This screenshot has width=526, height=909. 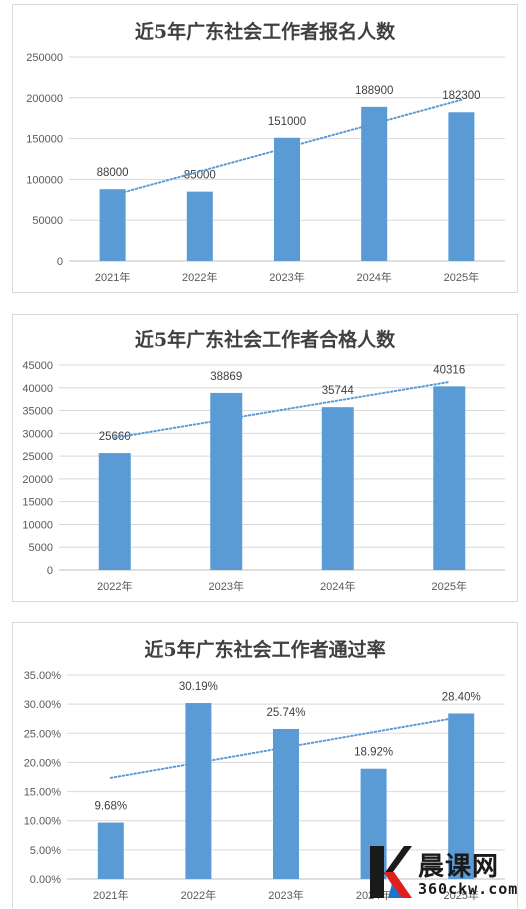 What do you see at coordinates (461, 697) in the screenshot?
I see `data-label: 28.40%` at bounding box center [461, 697].